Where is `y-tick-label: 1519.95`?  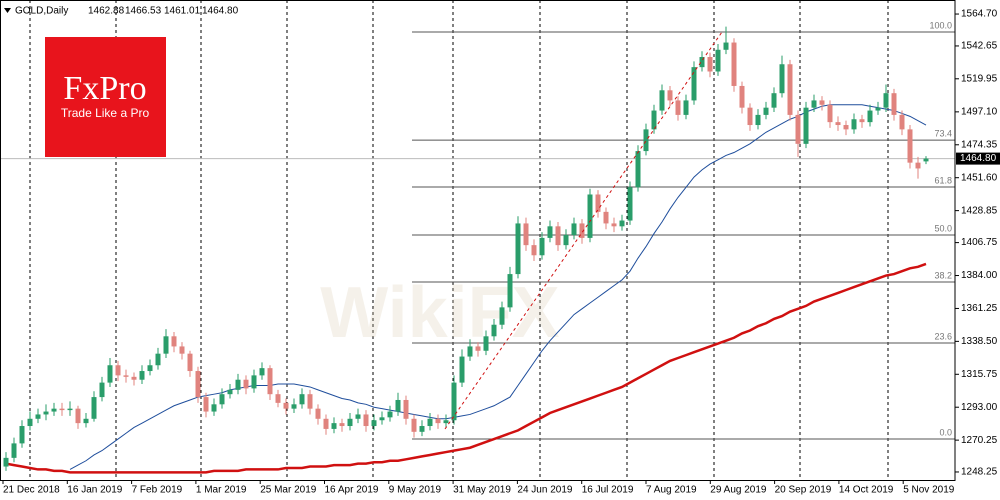
y-tick-label: 1519.95 is located at coordinates (979, 78).